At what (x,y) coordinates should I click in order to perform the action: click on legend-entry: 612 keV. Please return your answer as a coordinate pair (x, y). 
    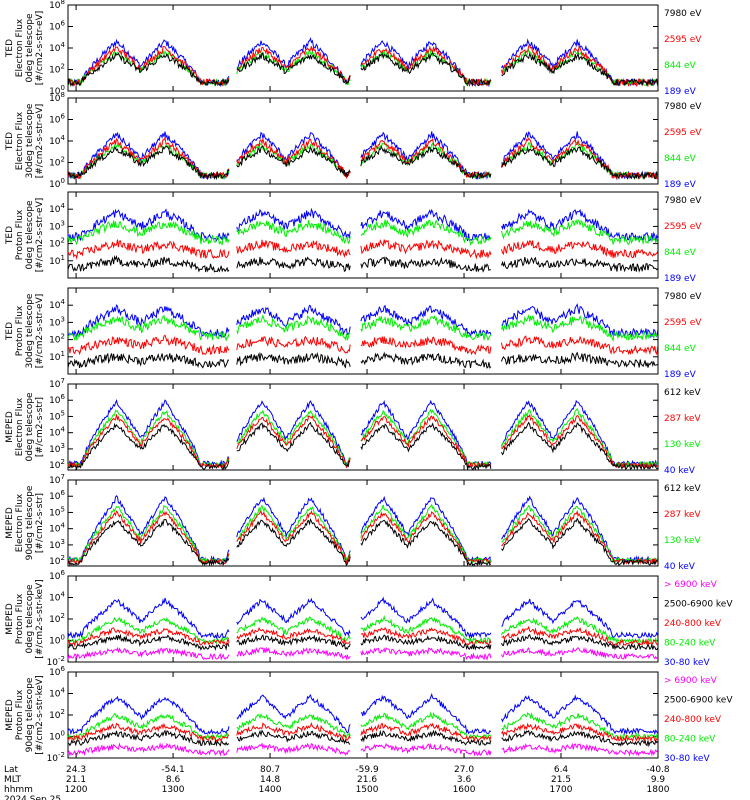
    Looking at the image, I should click on (682, 489).